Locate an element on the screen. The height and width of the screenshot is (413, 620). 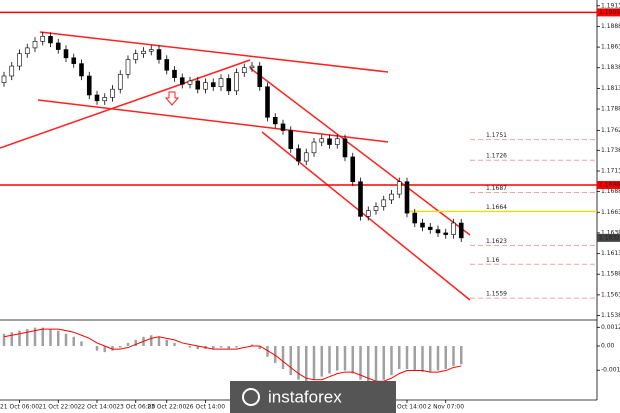
logo-icon is located at coordinates (251, 397).